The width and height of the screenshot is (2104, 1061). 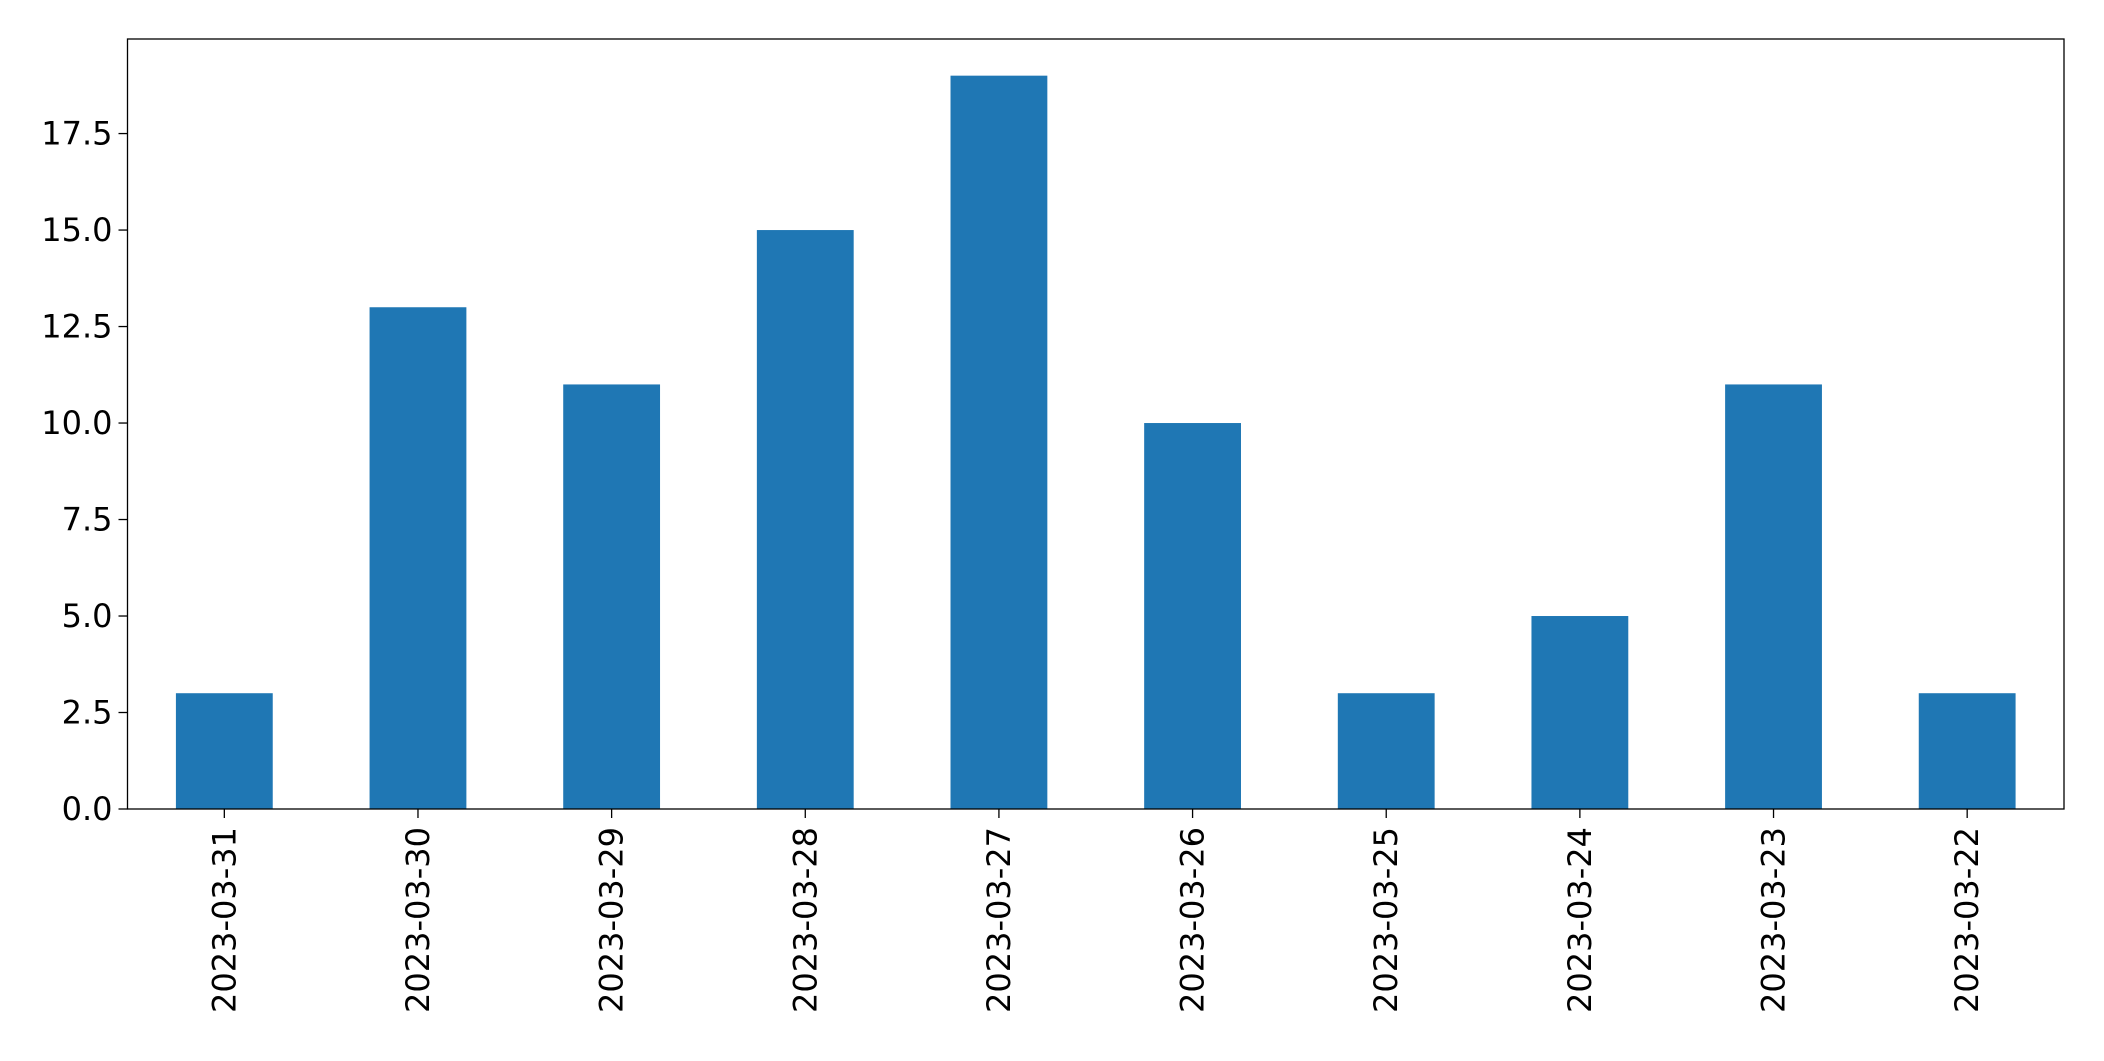 I want to click on x-tick-label: 2023-03-24, so click(x=1580, y=920).